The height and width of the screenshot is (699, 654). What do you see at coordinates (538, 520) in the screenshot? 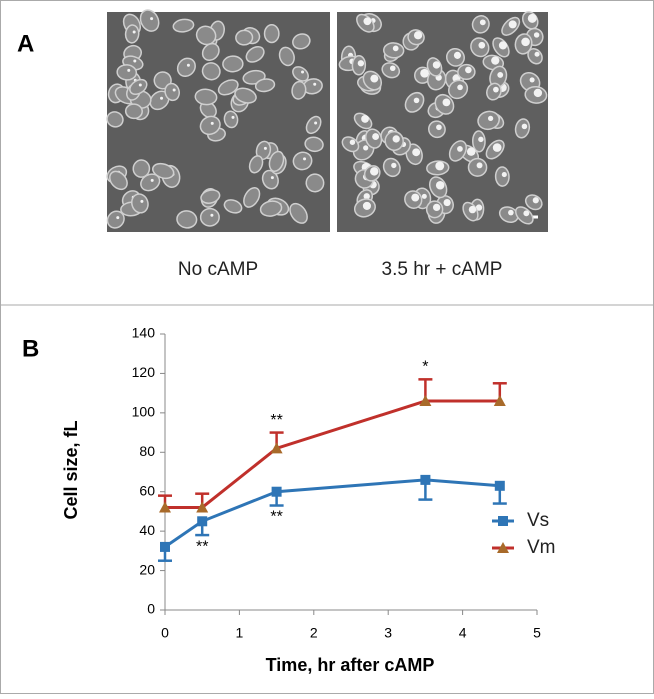
I see `legend-label: Vs` at bounding box center [538, 520].